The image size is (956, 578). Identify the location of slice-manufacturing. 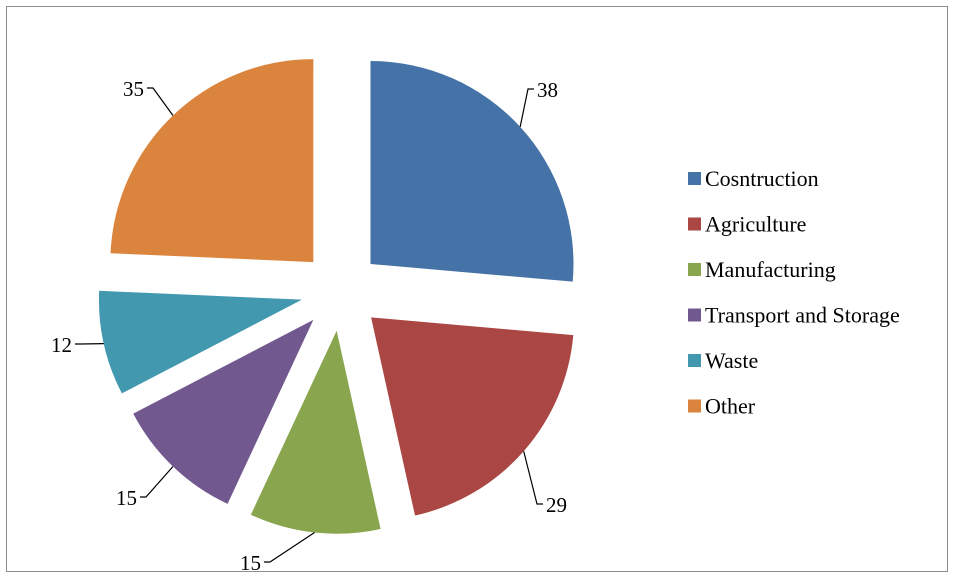
(315, 432).